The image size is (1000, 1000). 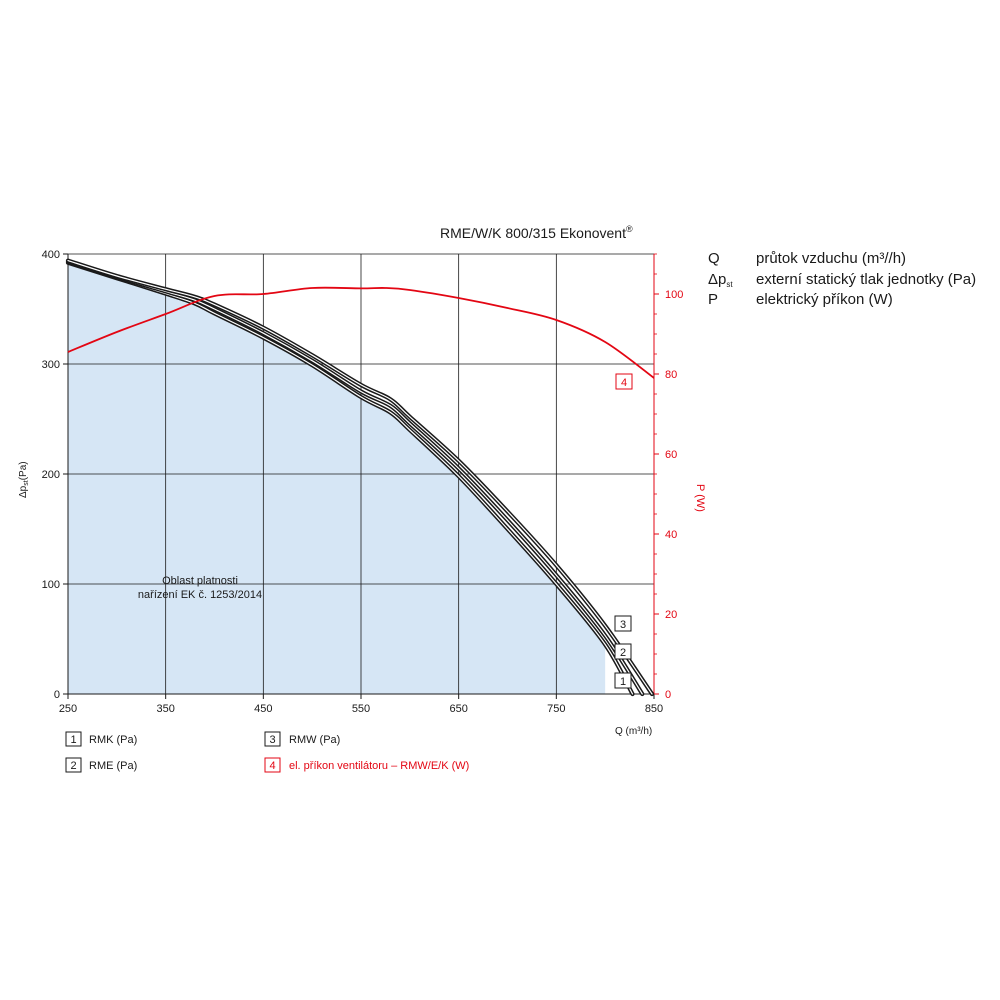 What do you see at coordinates (623, 531) in the screenshot?
I see `curve-markers: 3 2 1 4` at bounding box center [623, 531].